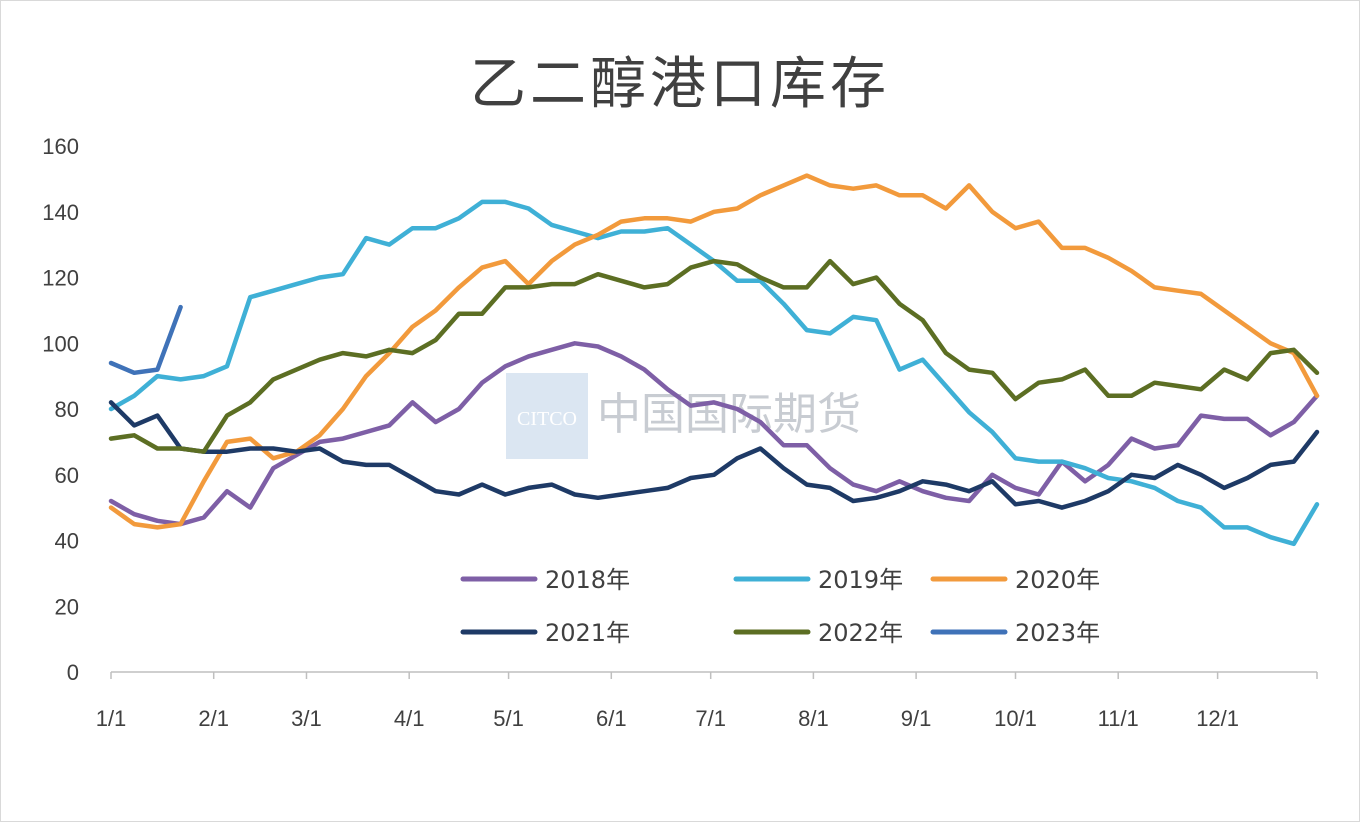 The image size is (1360, 822). Describe the element at coordinates (710, 718) in the screenshot. I see `x-tick-label: 7/1` at that location.